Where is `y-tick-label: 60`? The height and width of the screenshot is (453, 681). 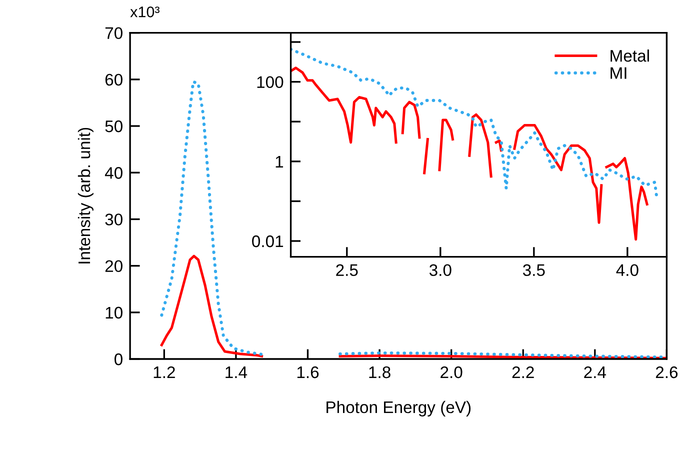 y-tick-label: 60 is located at coordinates (113, 80).